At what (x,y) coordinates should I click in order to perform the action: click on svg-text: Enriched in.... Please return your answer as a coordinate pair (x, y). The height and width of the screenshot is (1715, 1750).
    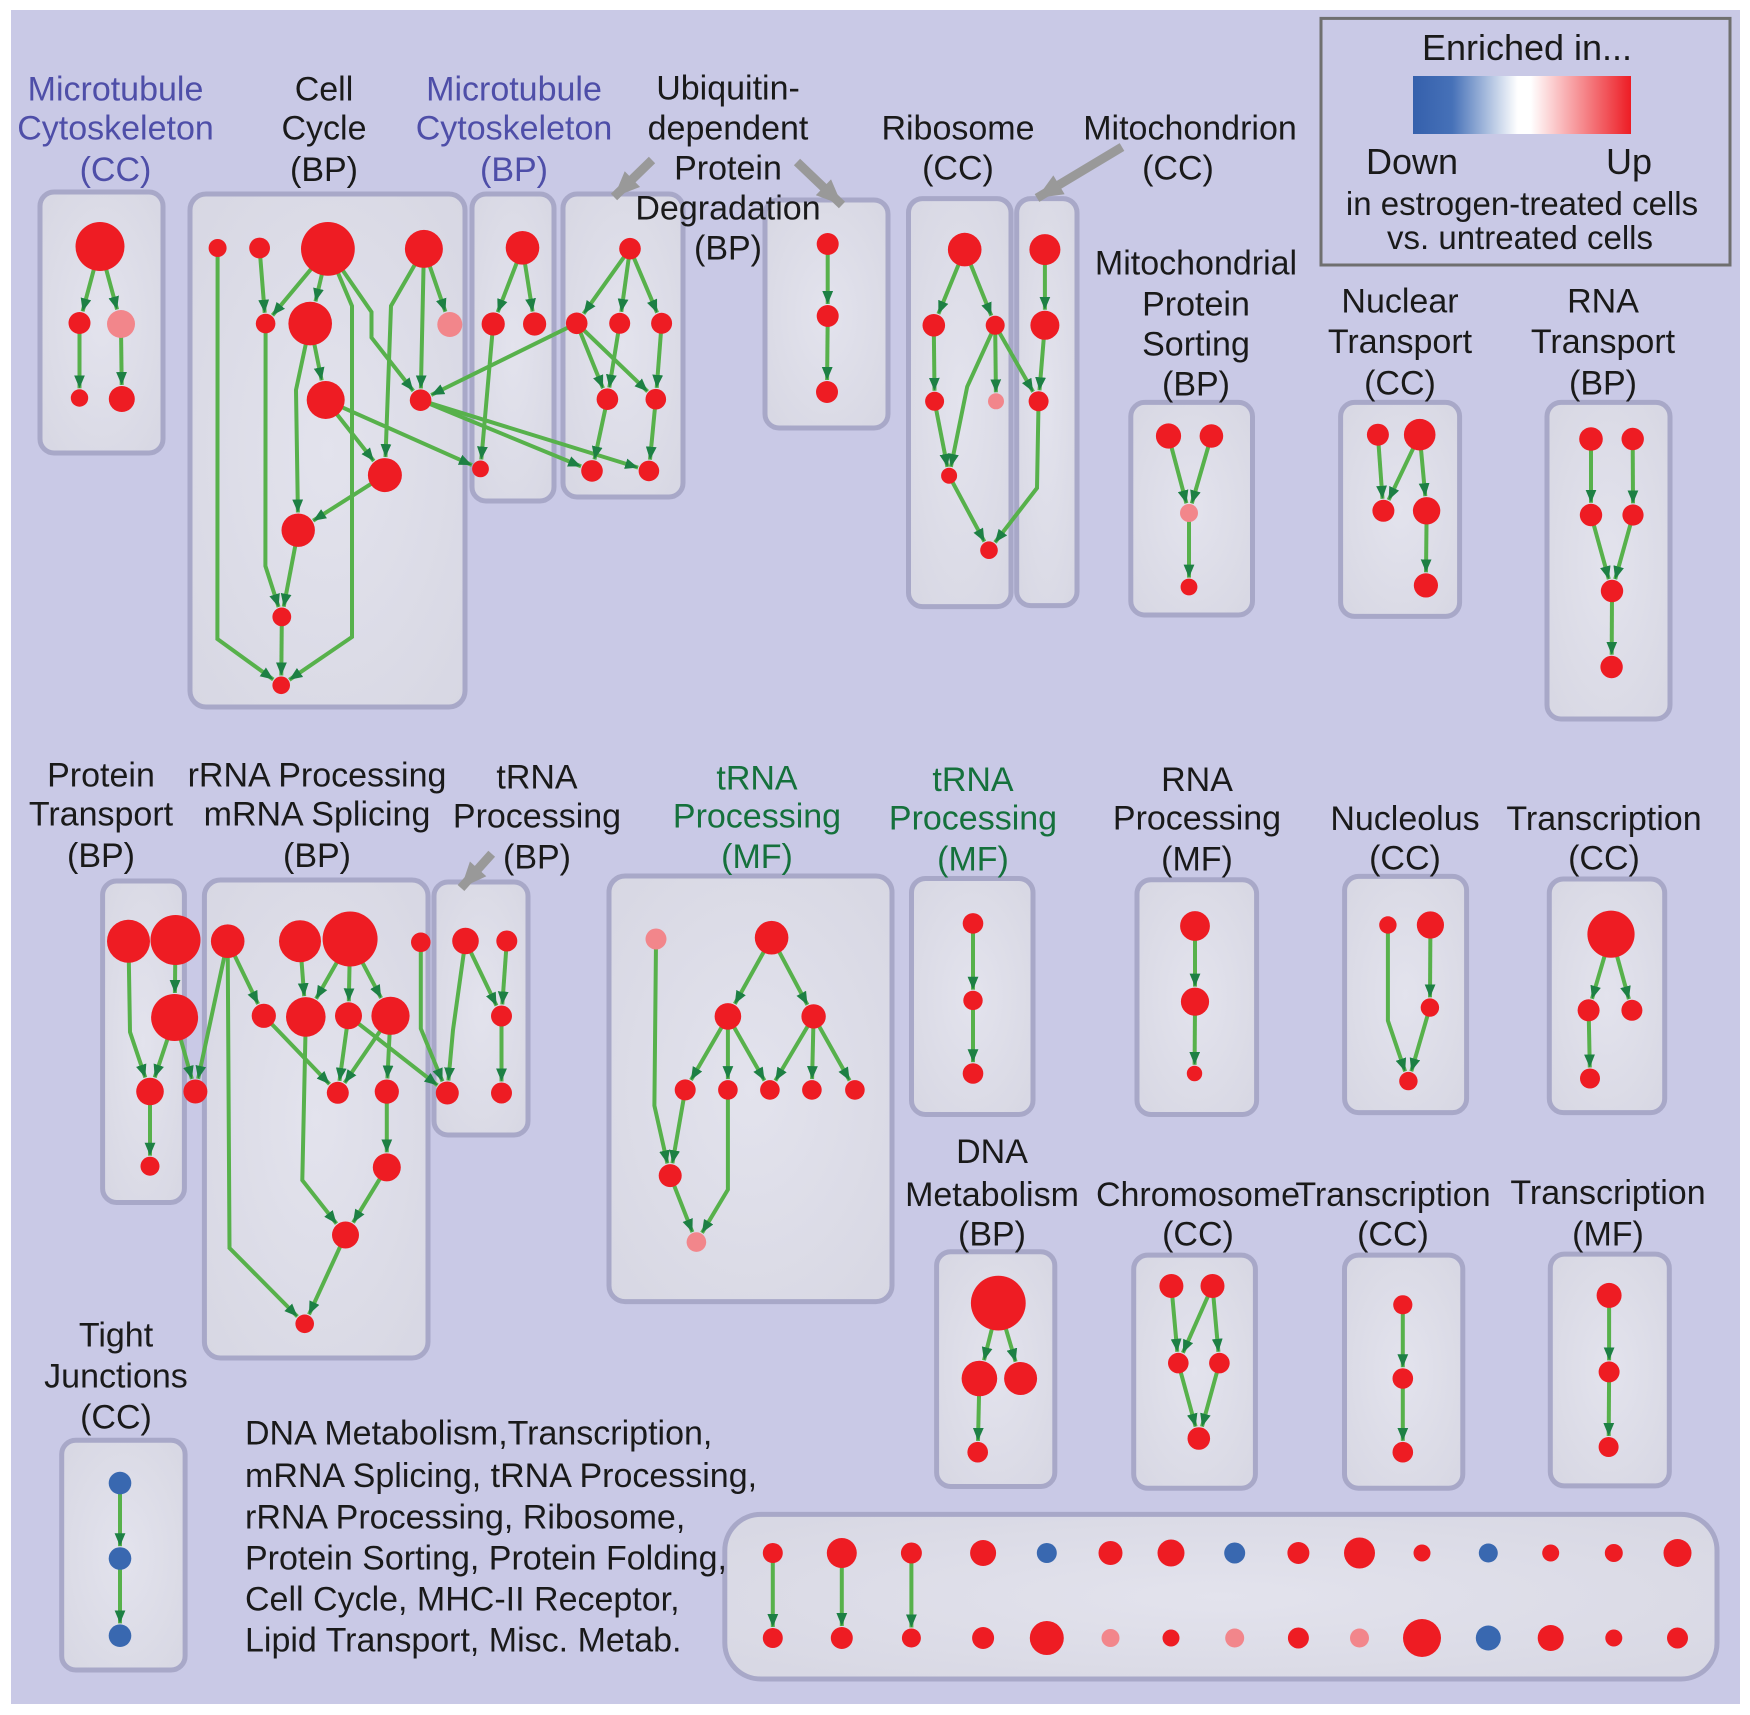
    Looking at the image, I should click on (1527, 47).